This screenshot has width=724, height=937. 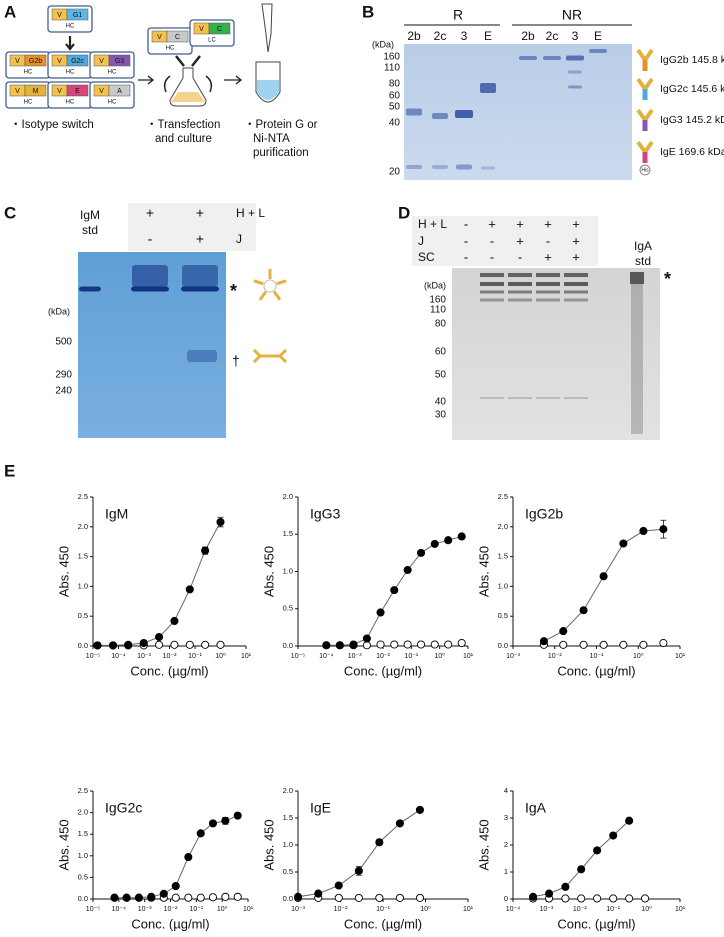 I want to click on c-domain, so click(x=119, y=60).